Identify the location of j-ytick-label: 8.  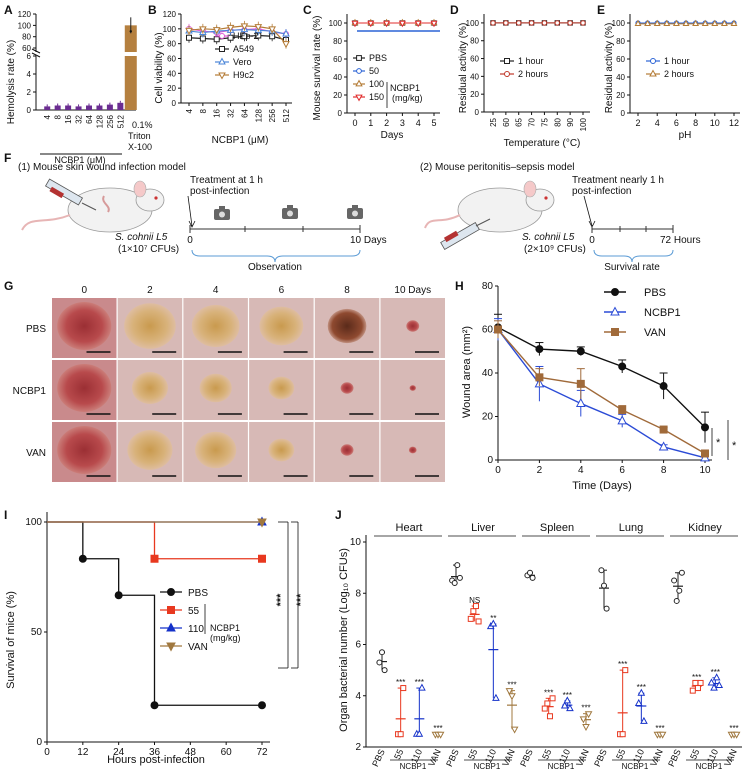
(358, 593).